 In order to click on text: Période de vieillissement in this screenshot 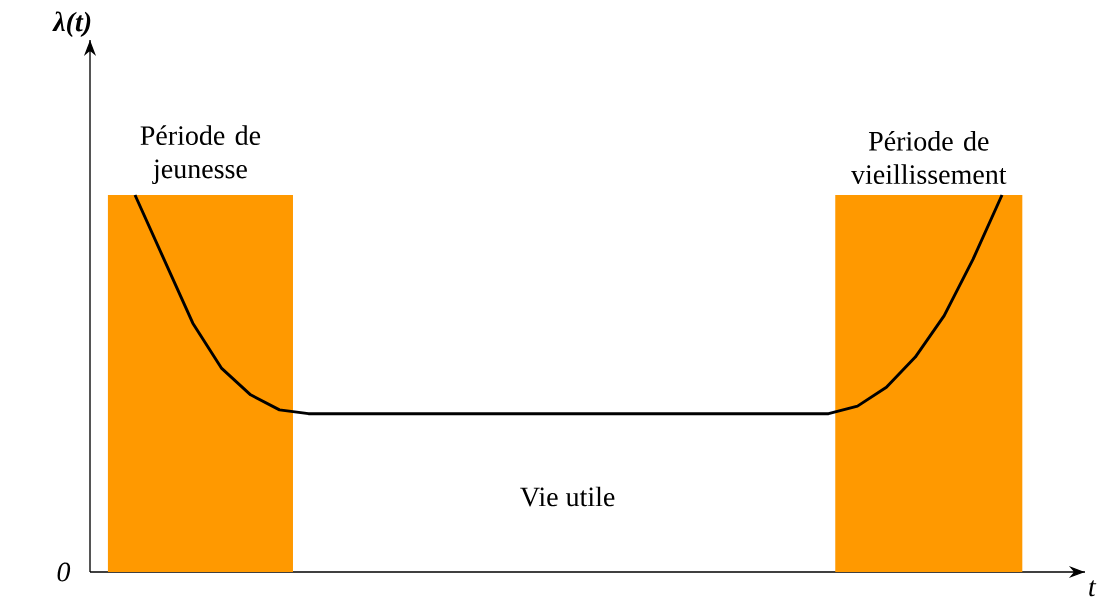, I will do `click(929, 157)`.